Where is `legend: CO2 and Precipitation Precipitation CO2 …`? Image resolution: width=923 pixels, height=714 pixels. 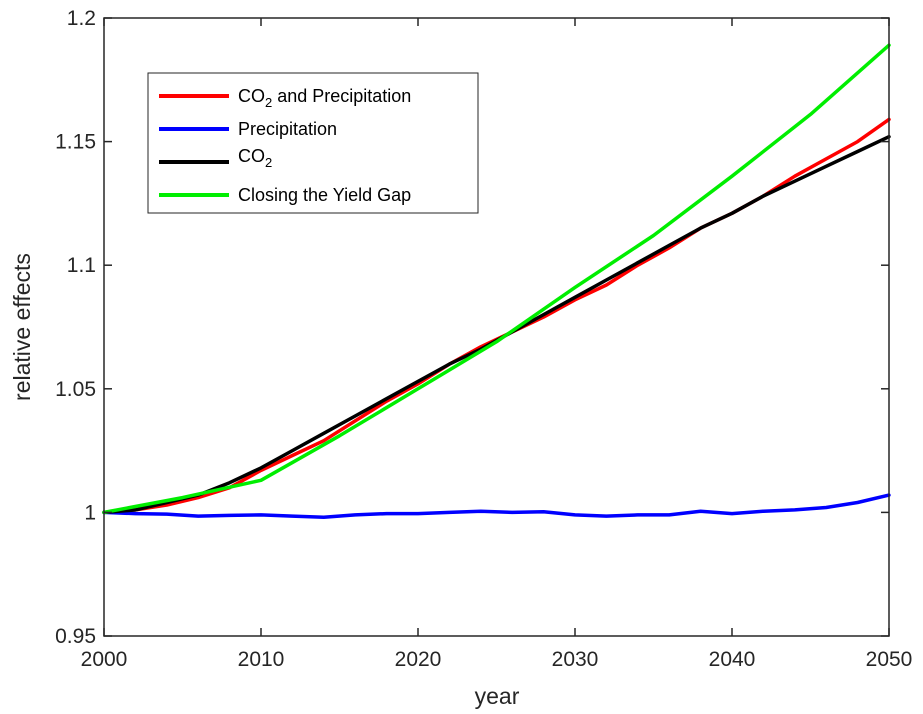 legend: CO2 and Precipitation Precipitation CO2 … is located at coordinates (313, 143).